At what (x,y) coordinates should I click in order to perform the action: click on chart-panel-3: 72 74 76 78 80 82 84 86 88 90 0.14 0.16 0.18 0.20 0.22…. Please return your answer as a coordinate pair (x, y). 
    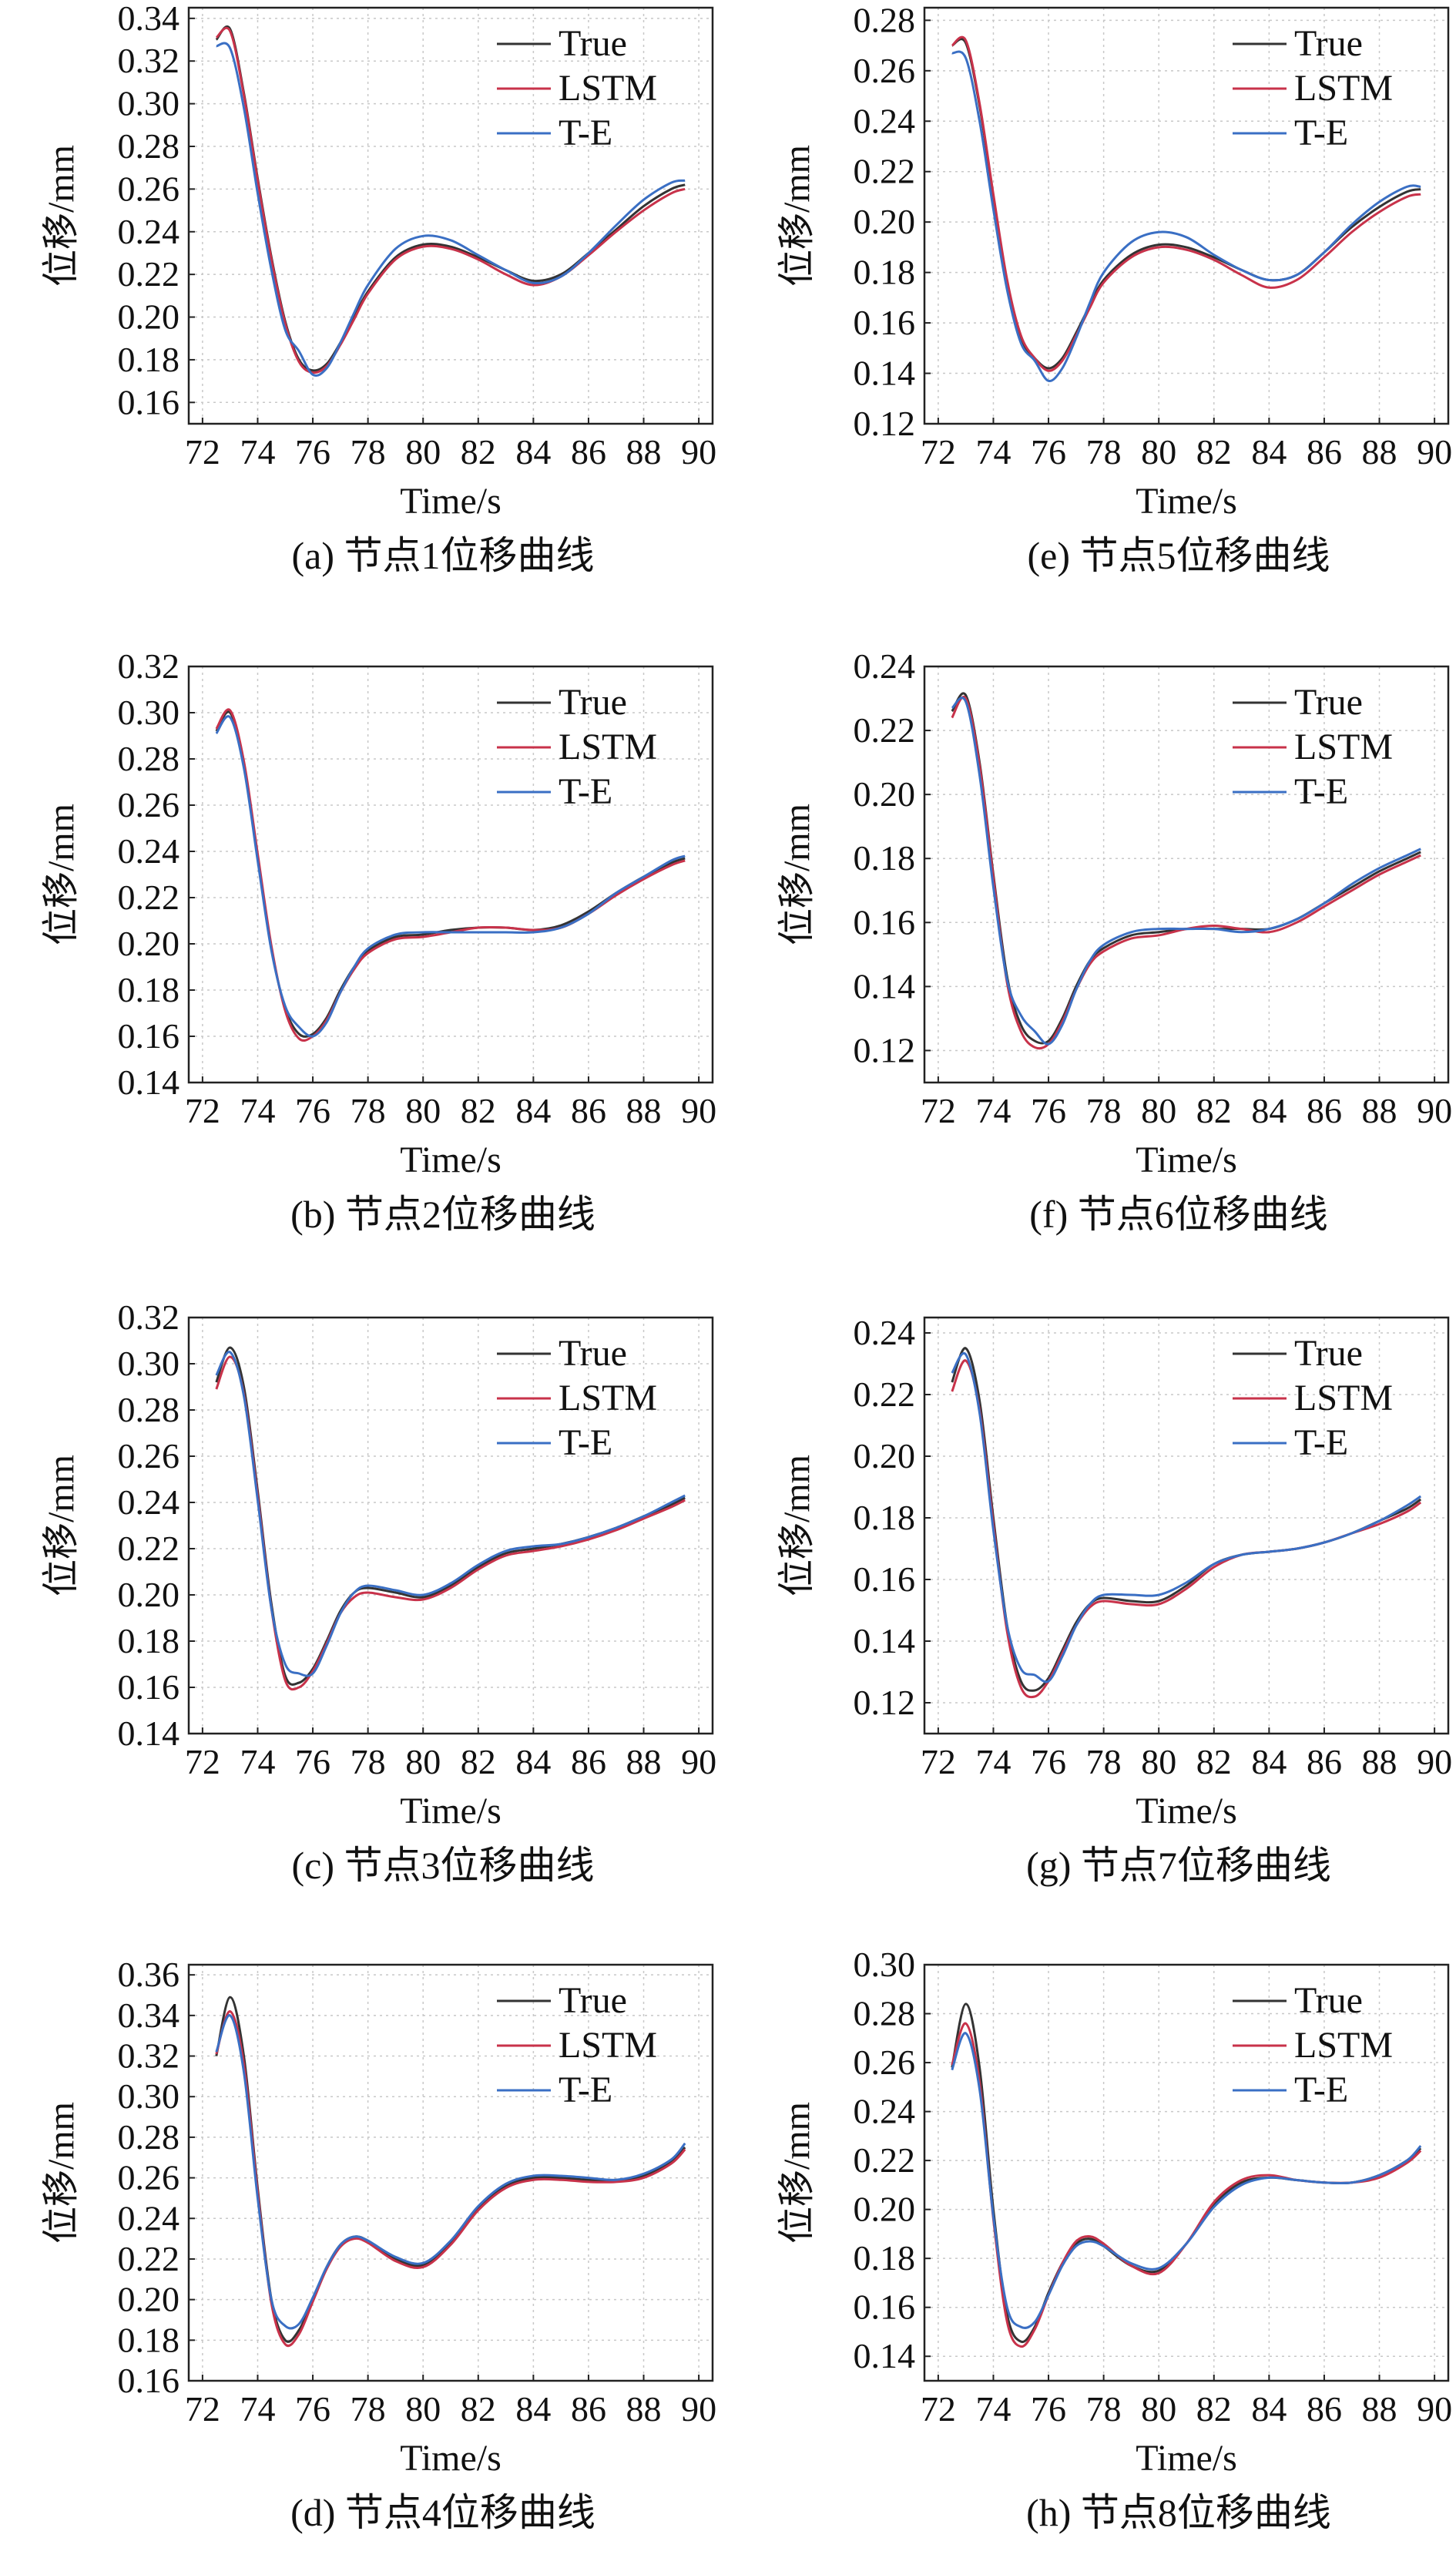
    Looking at the image, I should click on (378, 941).